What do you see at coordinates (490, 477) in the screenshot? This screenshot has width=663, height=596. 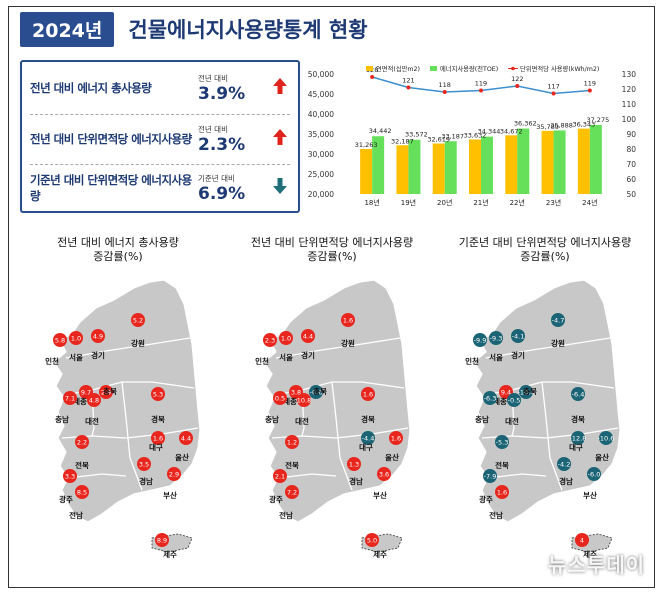 I see `value-label: -7.9` at bounding box center [490, 477].